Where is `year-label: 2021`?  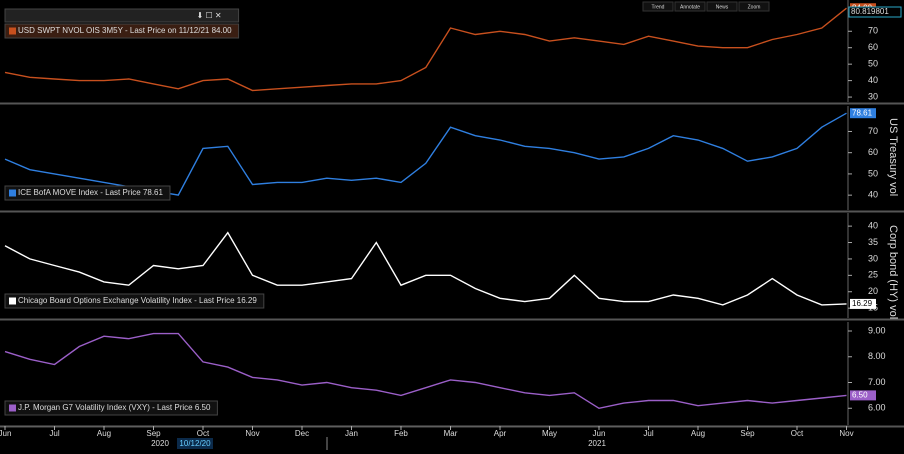 year-label: 2021 is located at coordinates (597, 443).